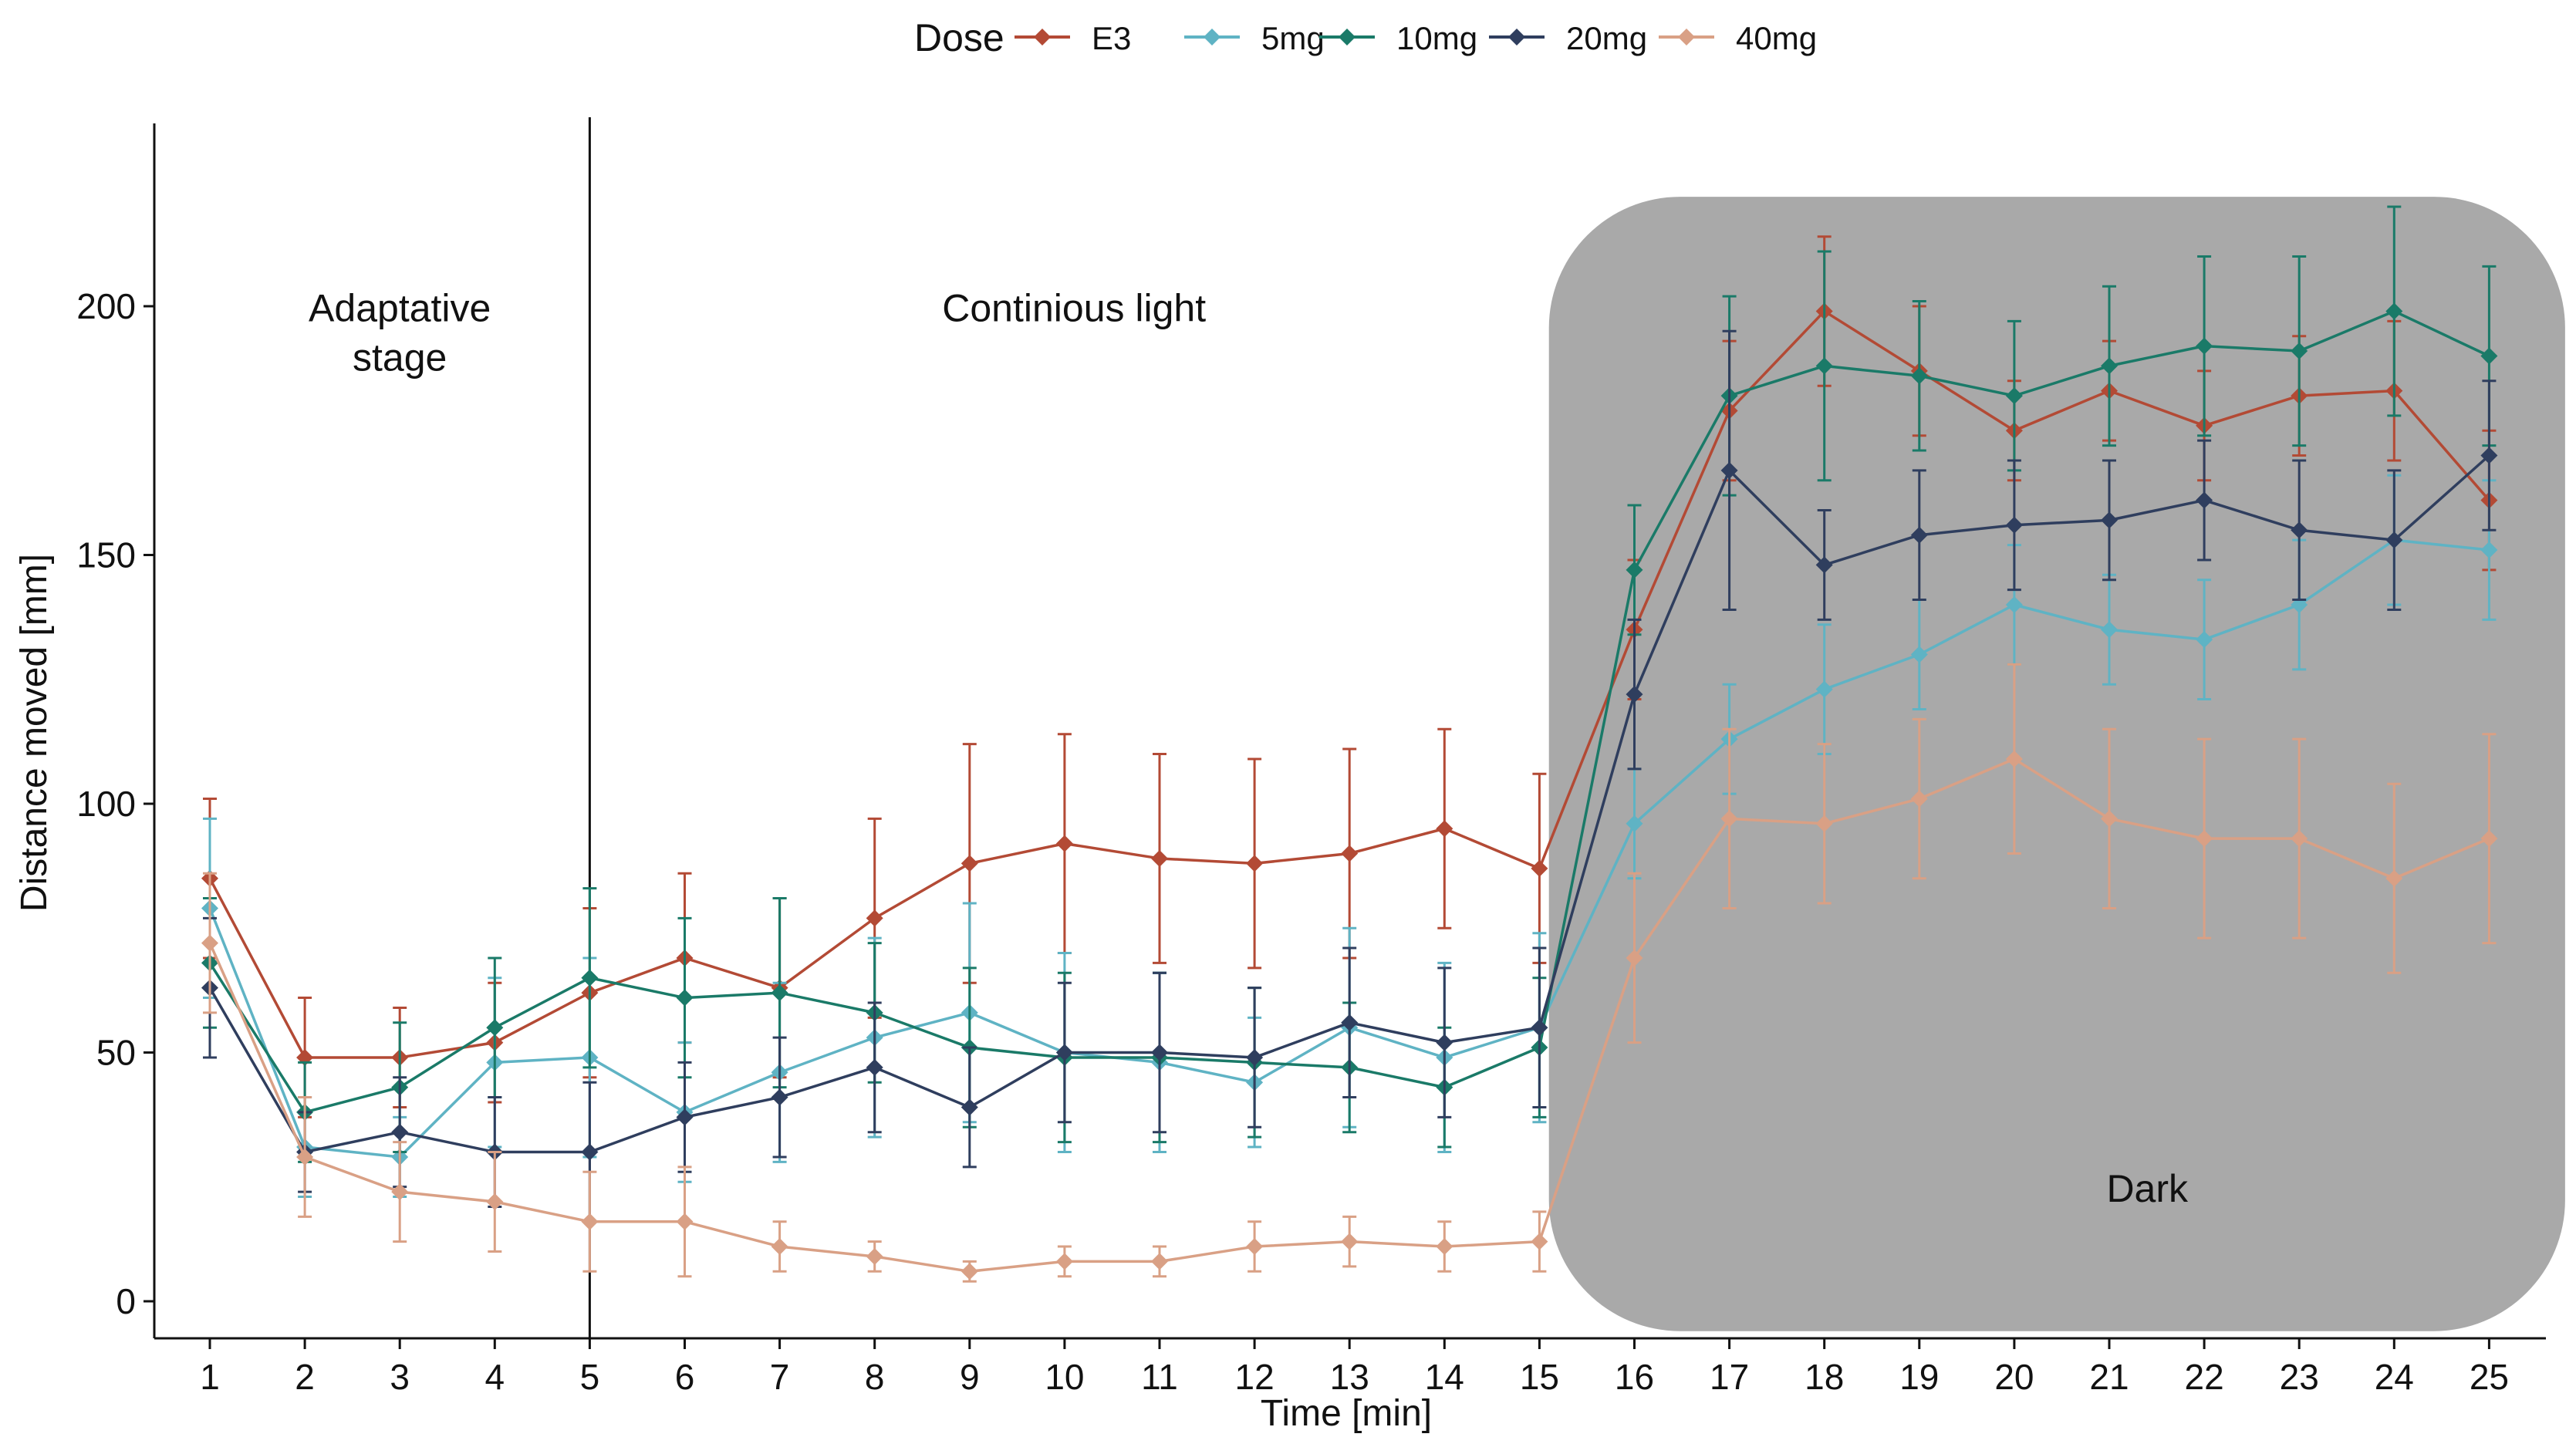  What do you see at coordinates (106, 804) in the screenshot?
I see `y-tick-label: 100` at bounding box center [106, 804].